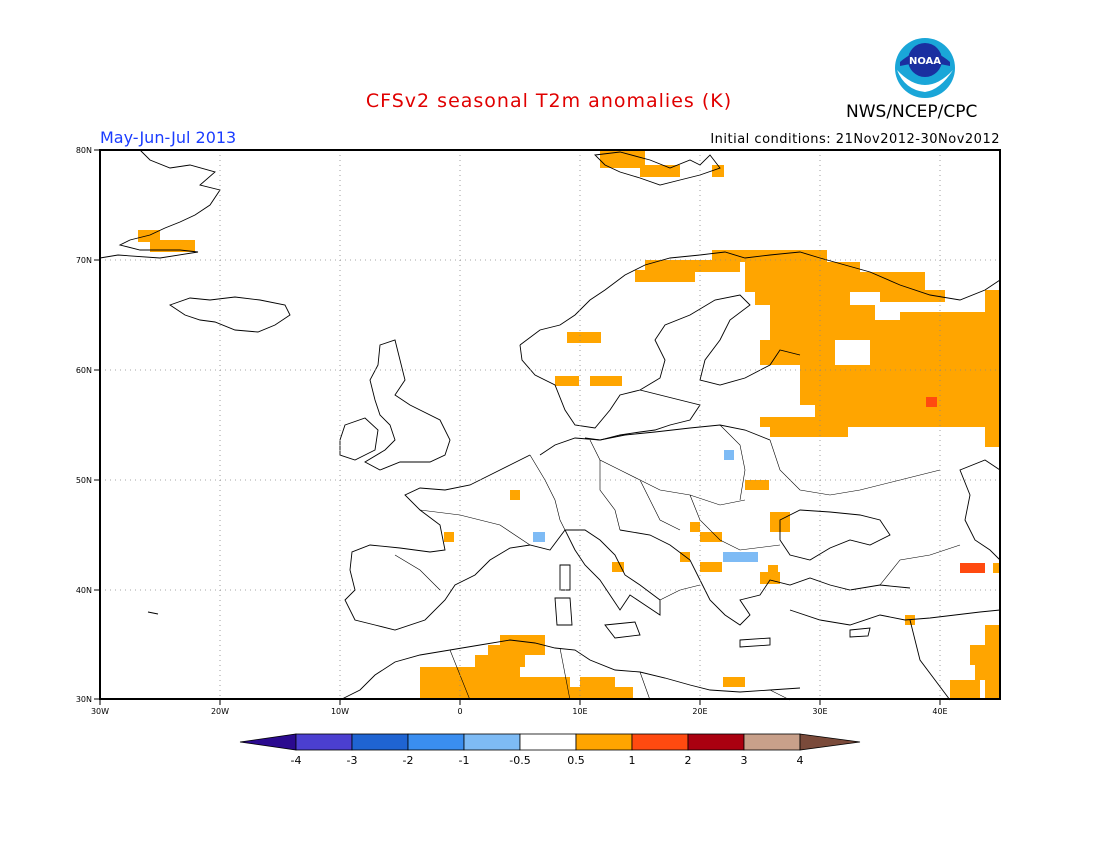  I want to click on colorbar-label: -1, so click(464, 760).